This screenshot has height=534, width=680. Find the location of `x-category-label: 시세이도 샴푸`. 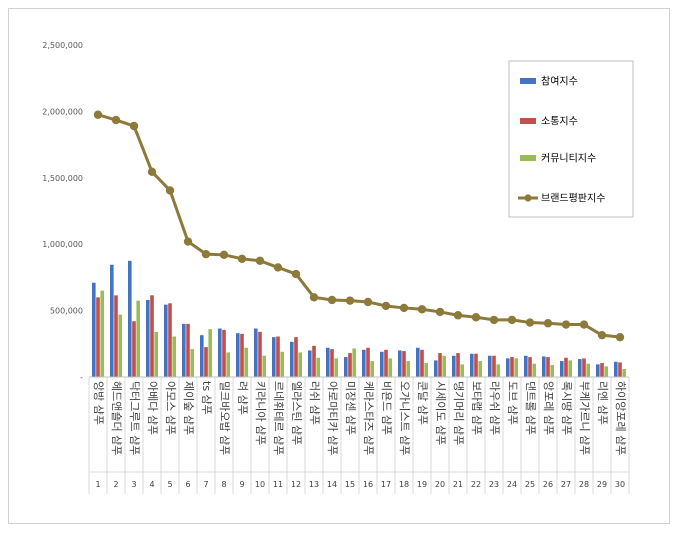

x-category-label: 시세이도 샴푸 is located at coordinates (440, 413).